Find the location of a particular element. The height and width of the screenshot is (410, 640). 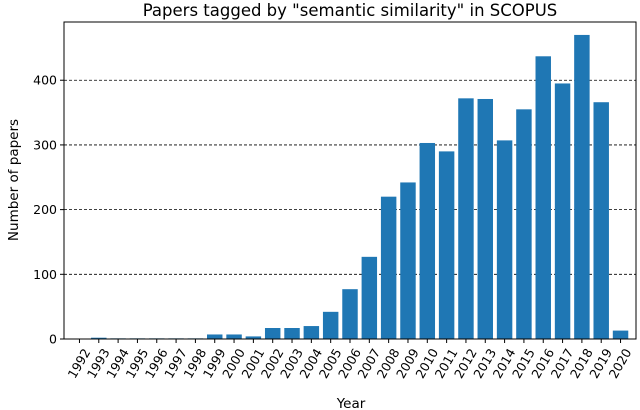

bar-2017 is located at coordinates (562, 211).